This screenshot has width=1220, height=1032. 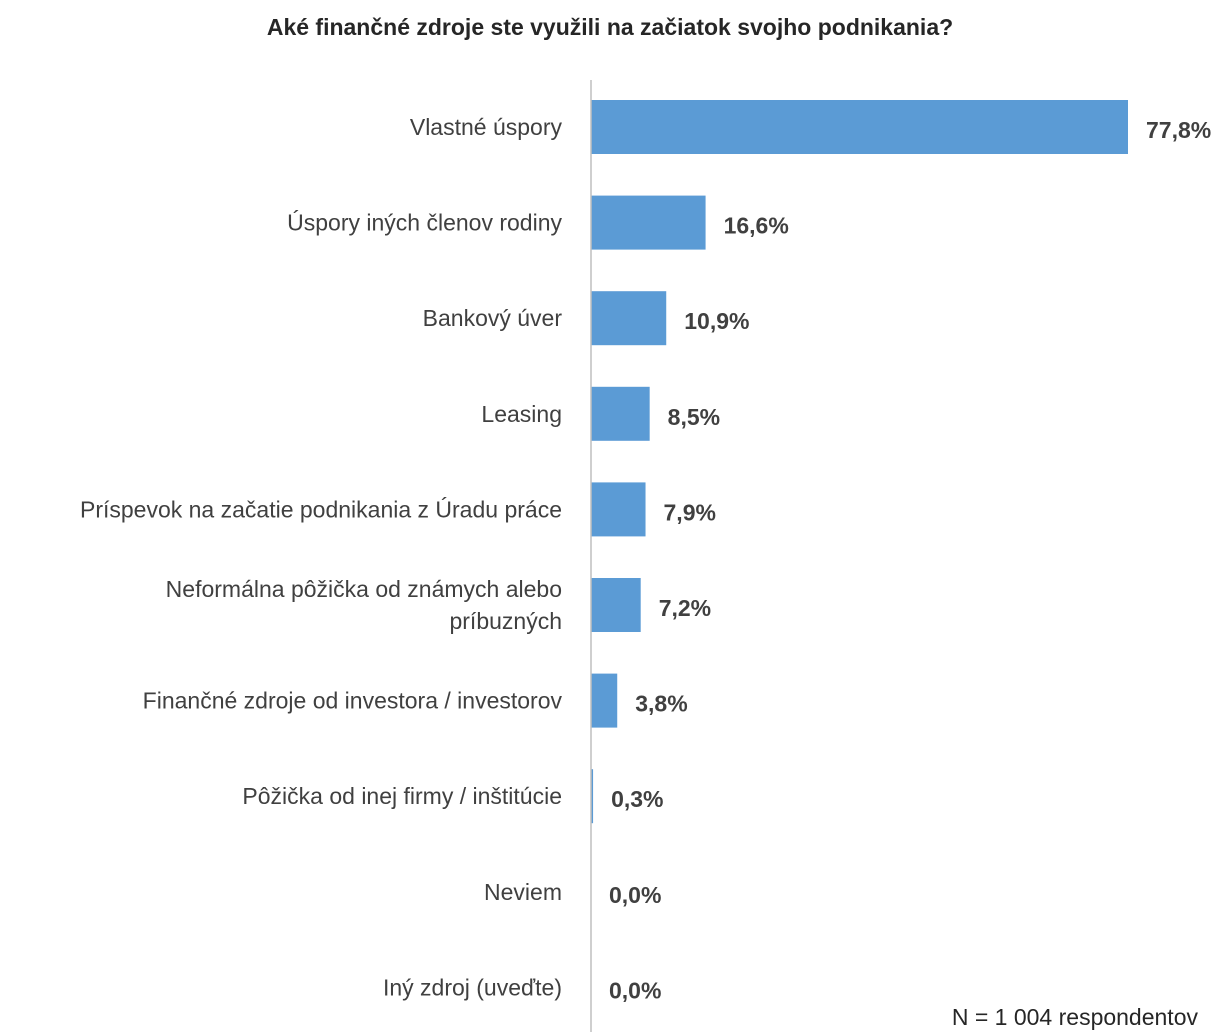 I want to click on category-label-2: Úspory iných členov rodiny, so click(x=424, y=223).